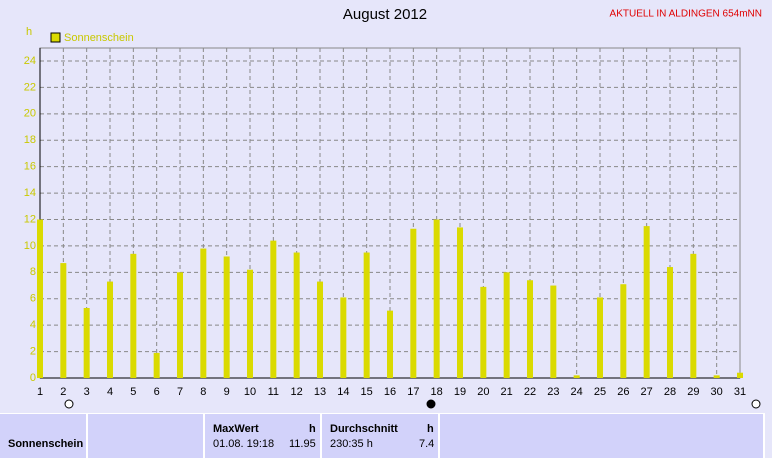  Describe the element at coordinates (390, 392) in the screenshot. I see `x-tick-label: 16` at that location.